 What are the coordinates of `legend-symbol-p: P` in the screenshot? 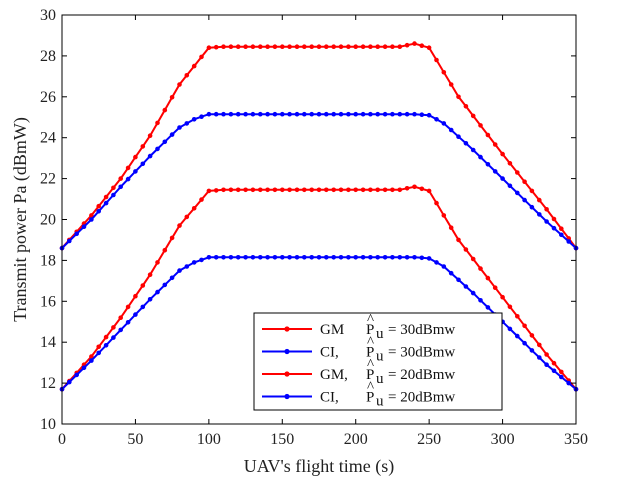 It's located at (370, 398).